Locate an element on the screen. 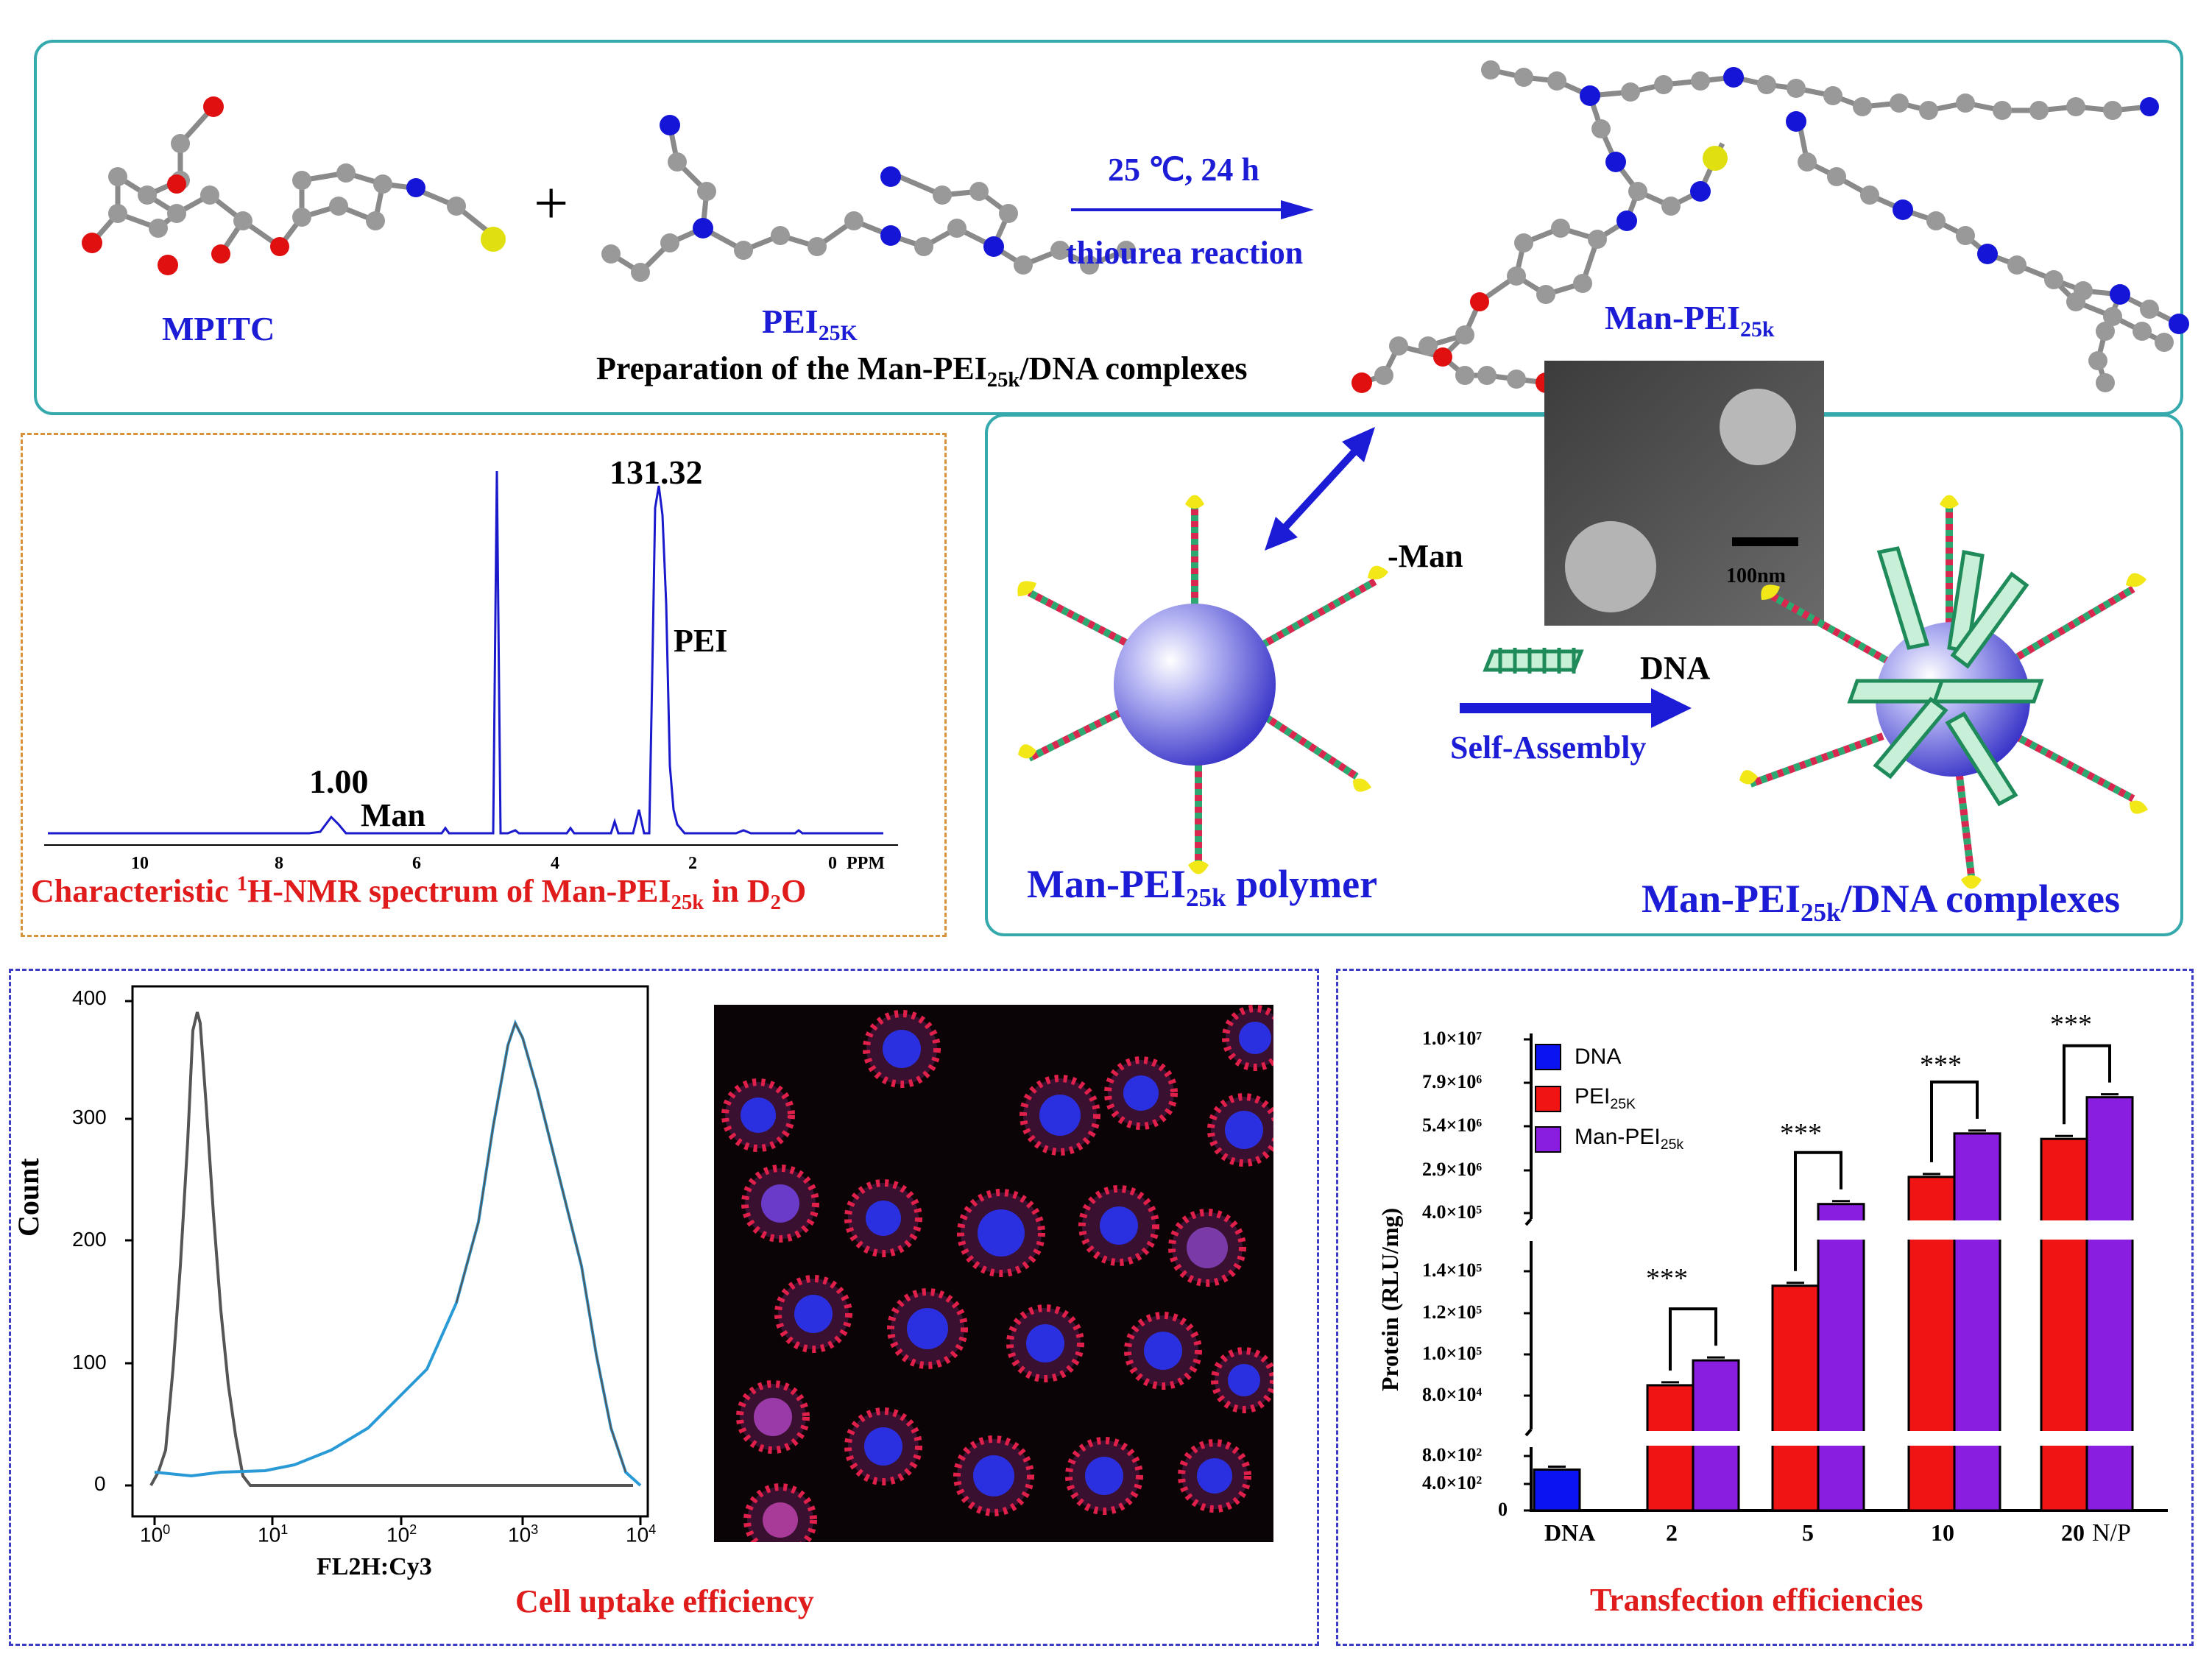 This screenshot has height=1654, width=2212. tx-y-tick-14e5: 1.4×10⁵ is located at coordinates (1452, 1270).